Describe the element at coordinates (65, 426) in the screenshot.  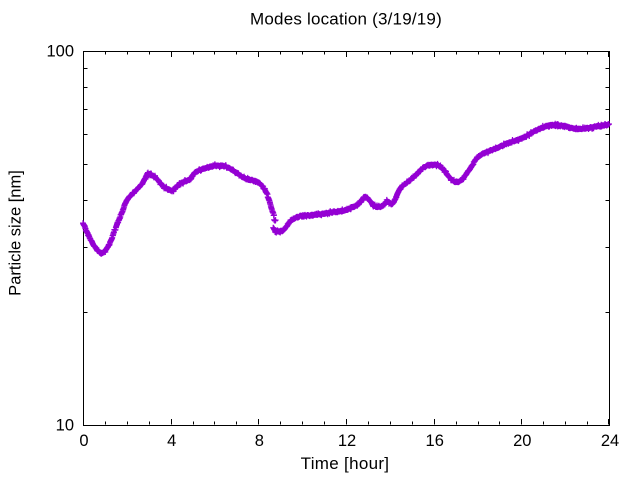
I see `svg-text: 10` at that location.